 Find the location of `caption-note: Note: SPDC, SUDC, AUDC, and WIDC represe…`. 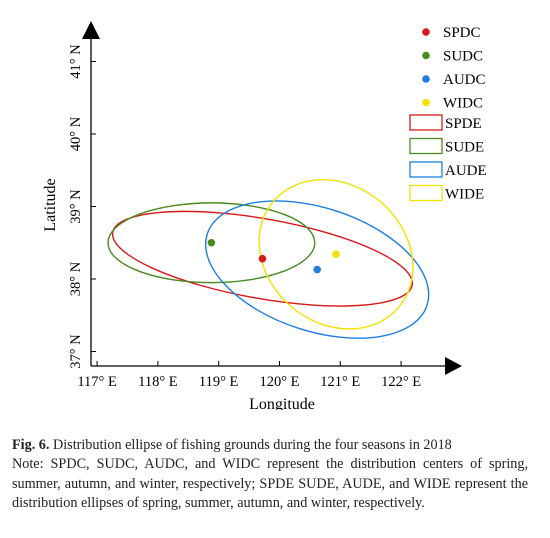

caption-note: Note: SPDC, SUDC, AUDC, and WIDC represe… is located at coordinates (270, 484).